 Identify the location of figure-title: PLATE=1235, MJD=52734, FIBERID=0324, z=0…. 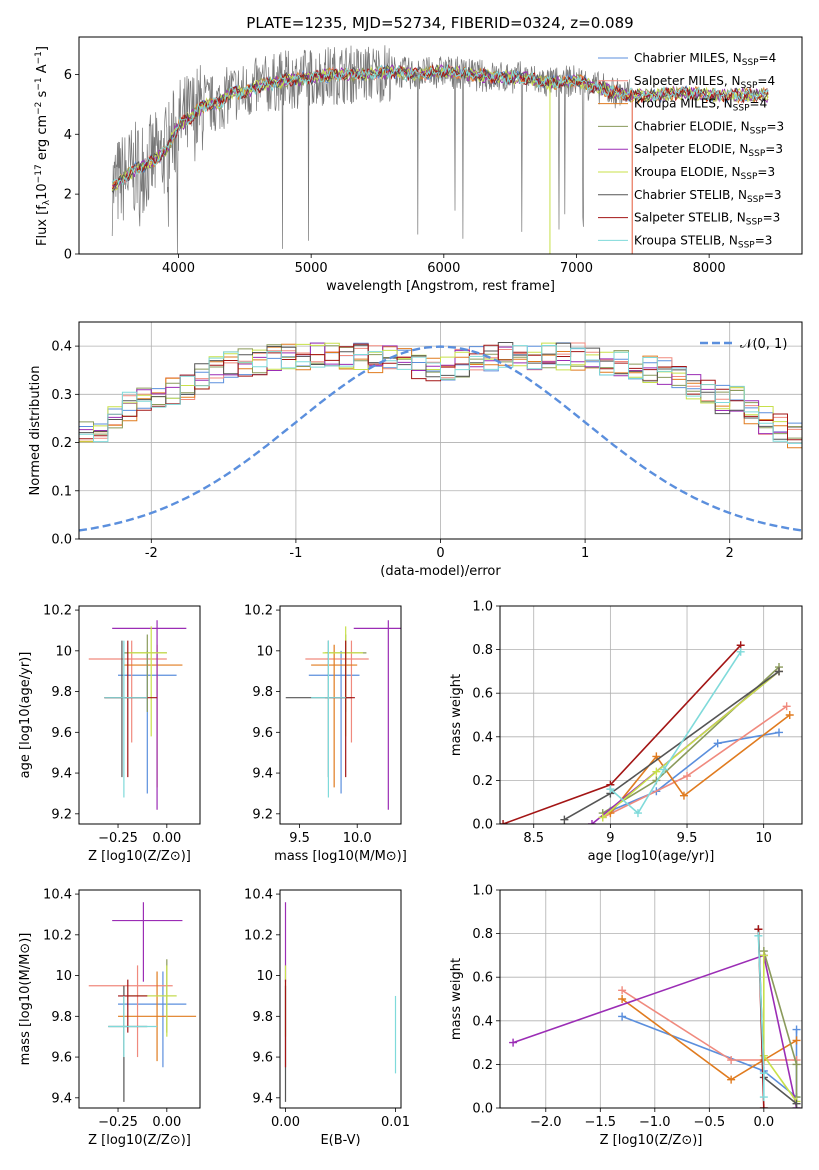
(439, 23).